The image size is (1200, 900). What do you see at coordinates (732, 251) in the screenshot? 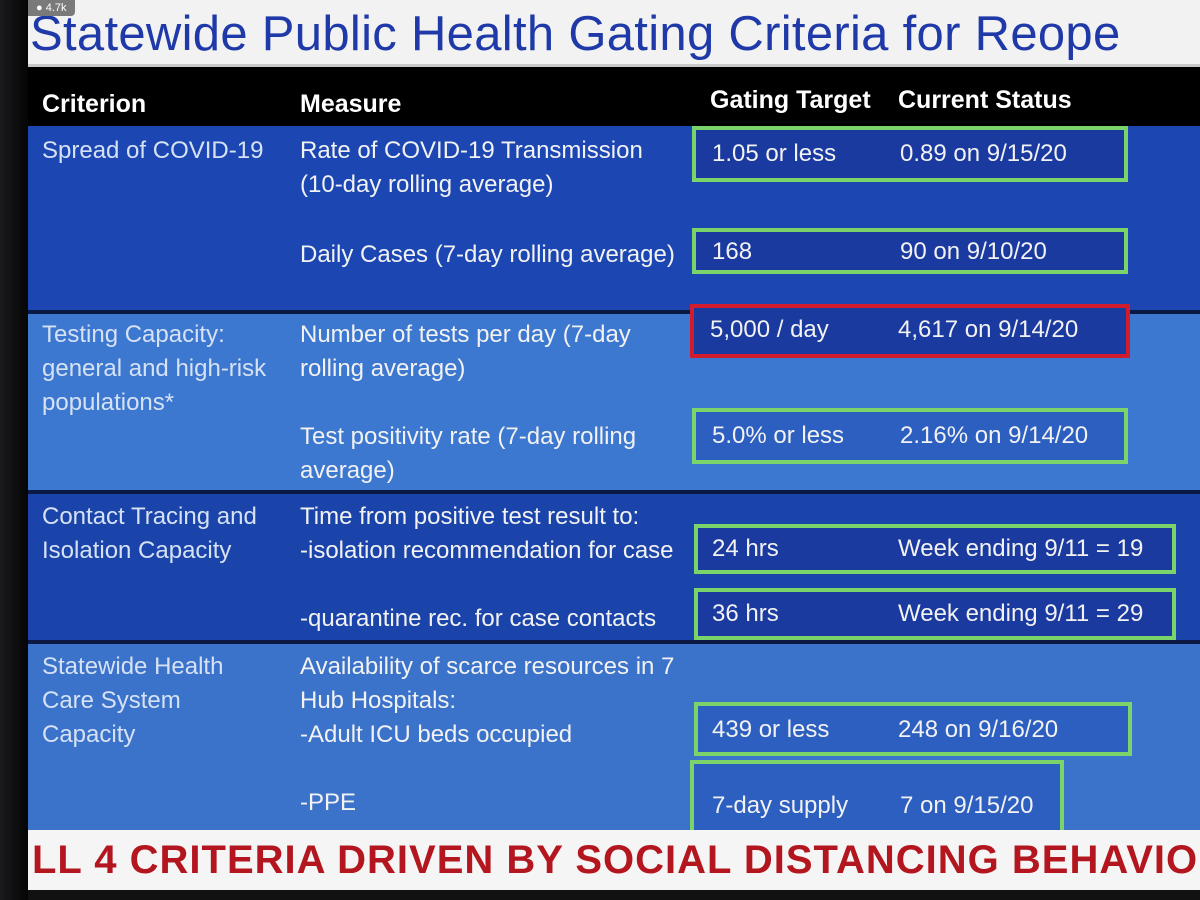
I see `target-daily-cases: 168` at bounding box center [732, 251].